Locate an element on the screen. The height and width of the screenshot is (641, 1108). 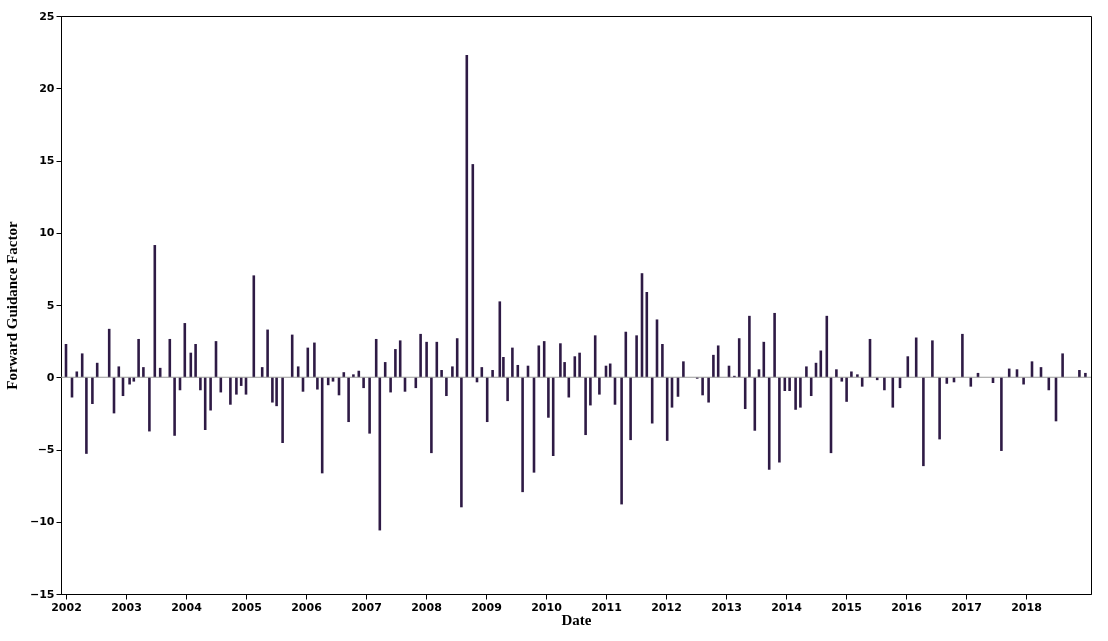
x-tick-label: 2005 is located at coordinates (246, 607).